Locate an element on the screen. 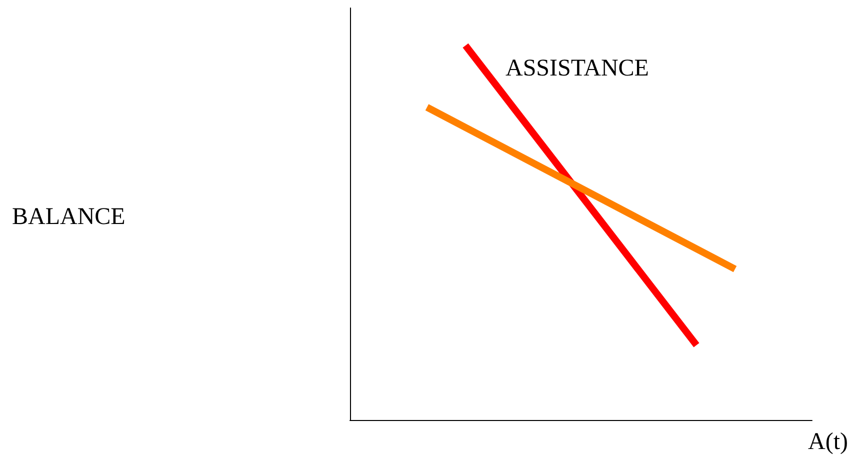  series-label: ASSISTANCE is located at coordinates (577, 68).